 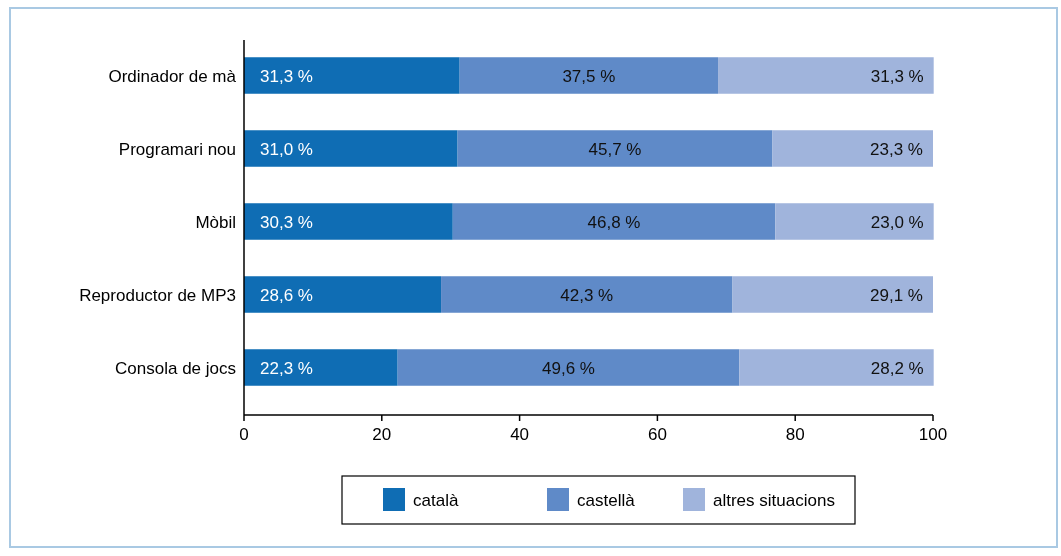 What do you see at coordinates (172, 76) in the screenshot?
I see `y-tick-label: Ordinador de mà` at bounding box center [172, 76].